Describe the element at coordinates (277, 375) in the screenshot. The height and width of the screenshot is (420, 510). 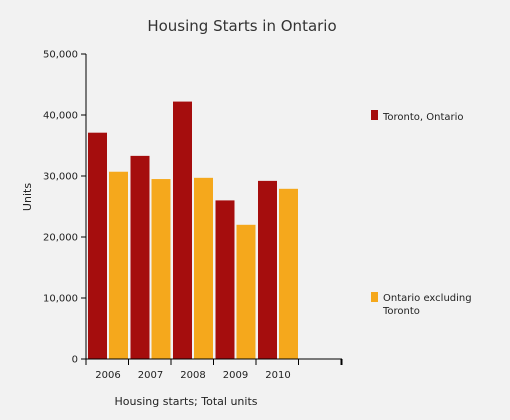
I see `x-tick-label: 2010` at that location.